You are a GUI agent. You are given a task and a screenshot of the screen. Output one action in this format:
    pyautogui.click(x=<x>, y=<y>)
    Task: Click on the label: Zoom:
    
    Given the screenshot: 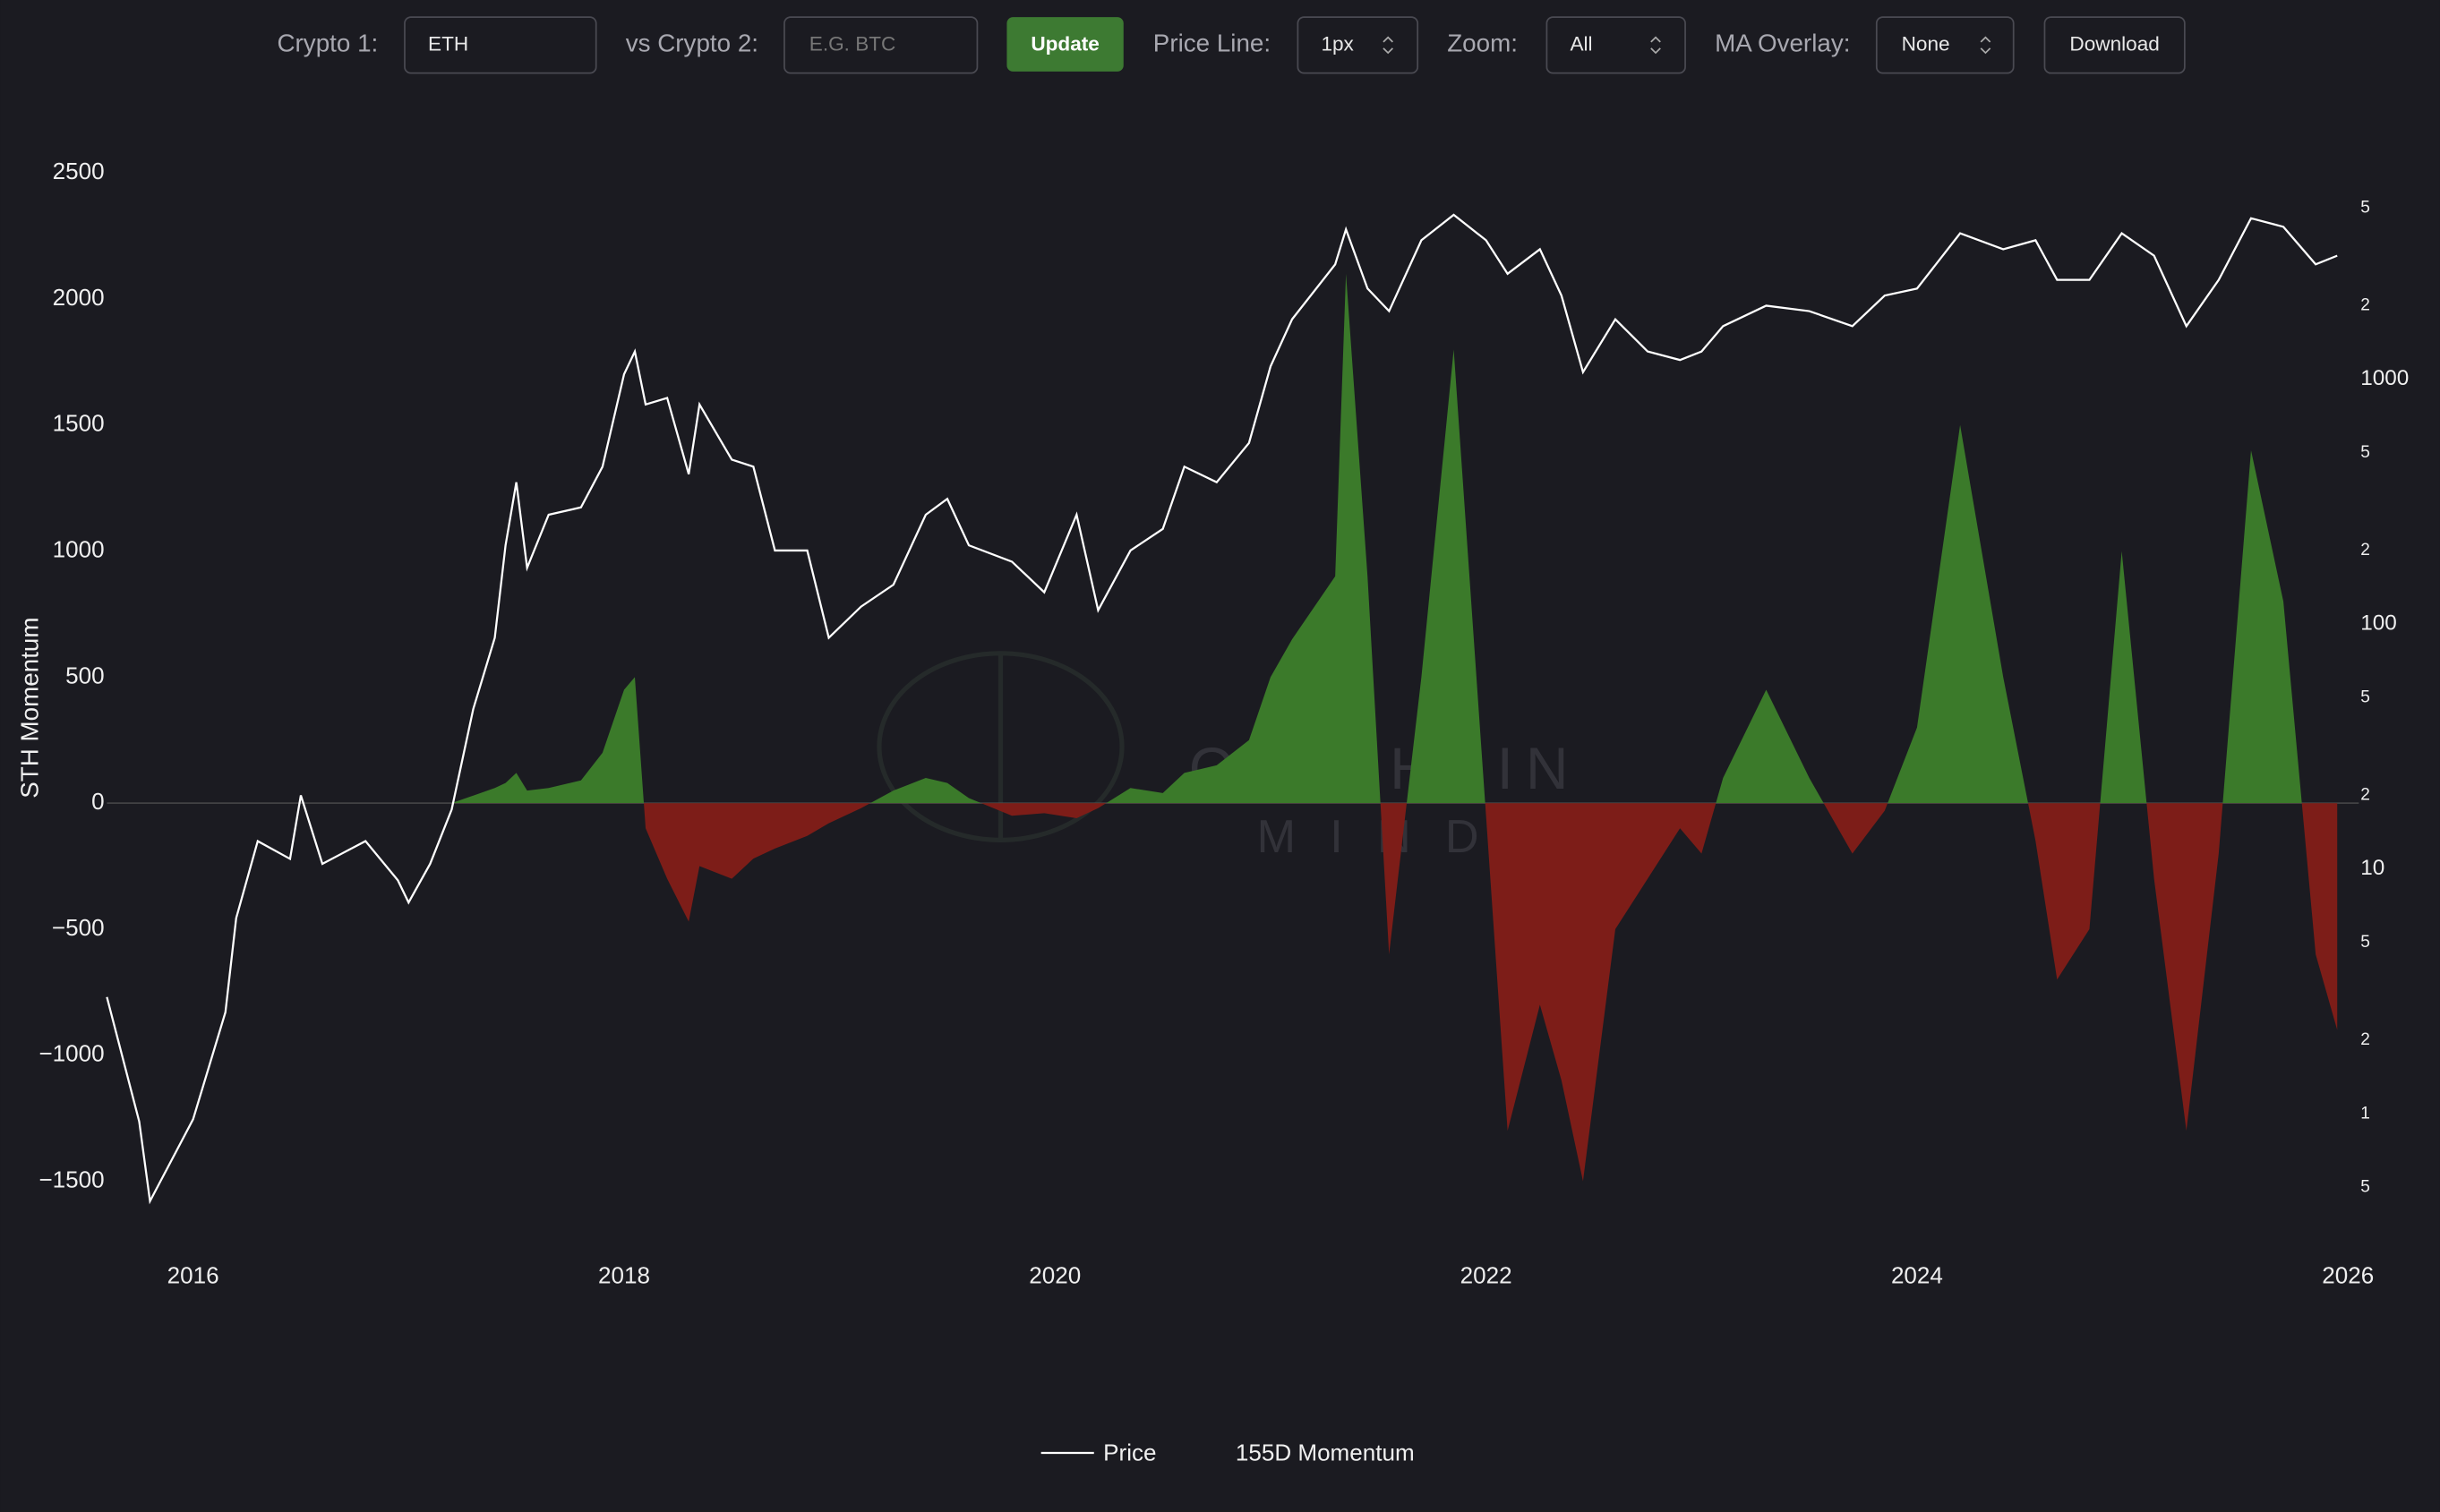 What is the action you would take?
    pyautogui.click(x=1483, y=43)
    